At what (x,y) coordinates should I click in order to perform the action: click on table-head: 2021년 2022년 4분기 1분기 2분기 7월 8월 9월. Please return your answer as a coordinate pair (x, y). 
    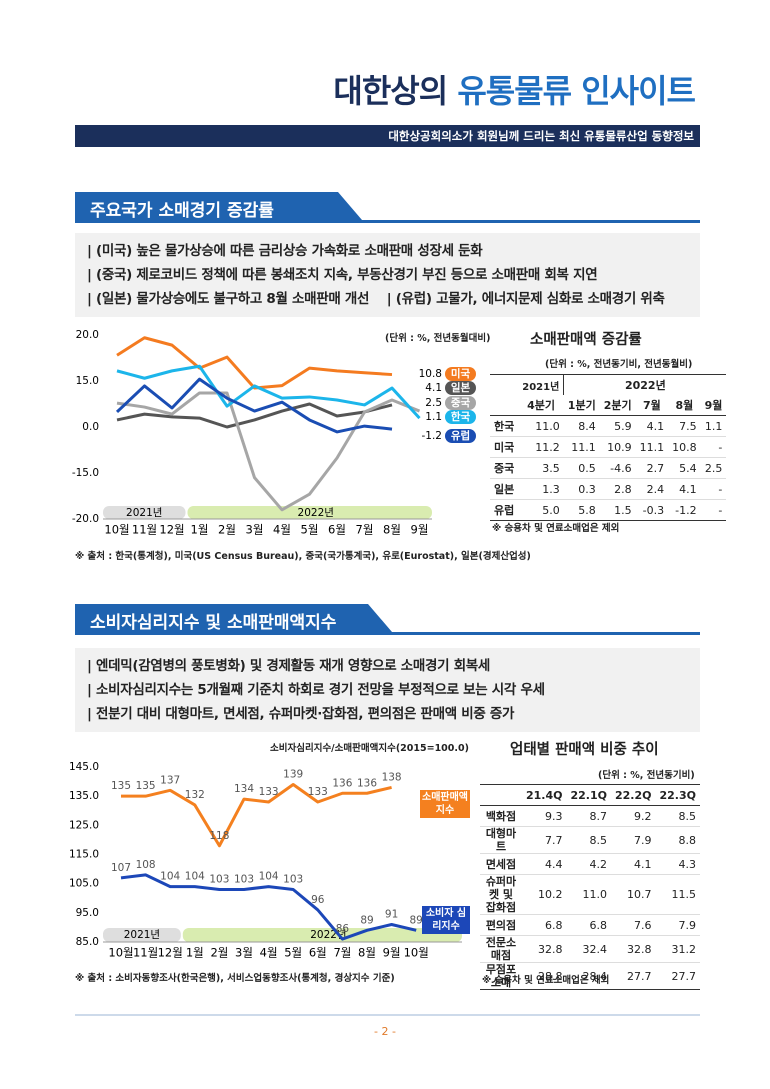
    Looking at the image, I should click on (608, 395).